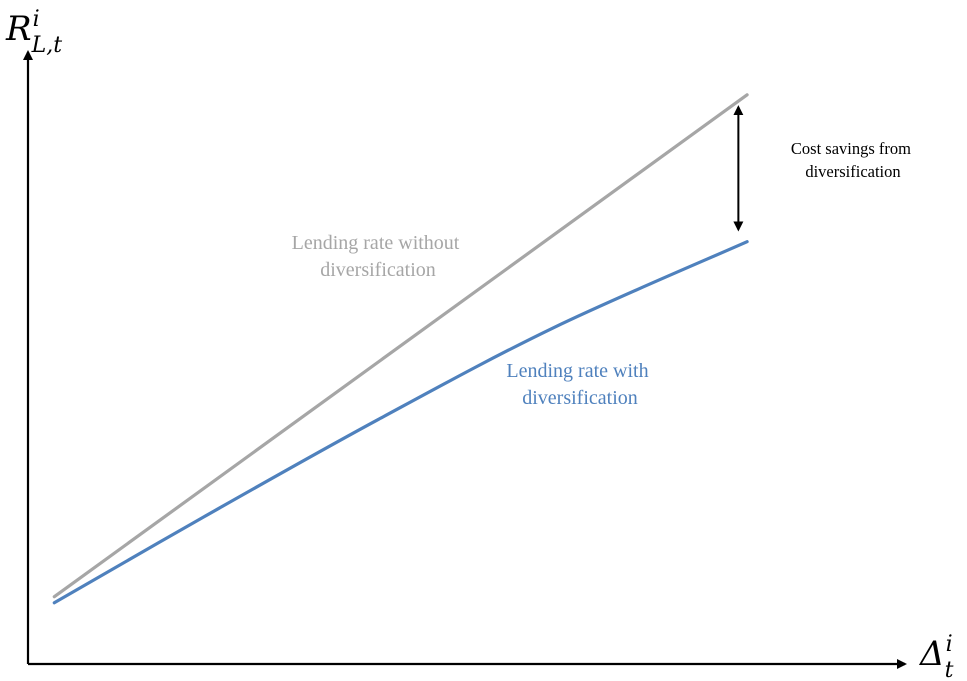 The image size is (967, 681). Describe the element at coordinates (579, 384) in the screenshot. I see `series-label-with-diversification: Lending rate with diversification` at that location.